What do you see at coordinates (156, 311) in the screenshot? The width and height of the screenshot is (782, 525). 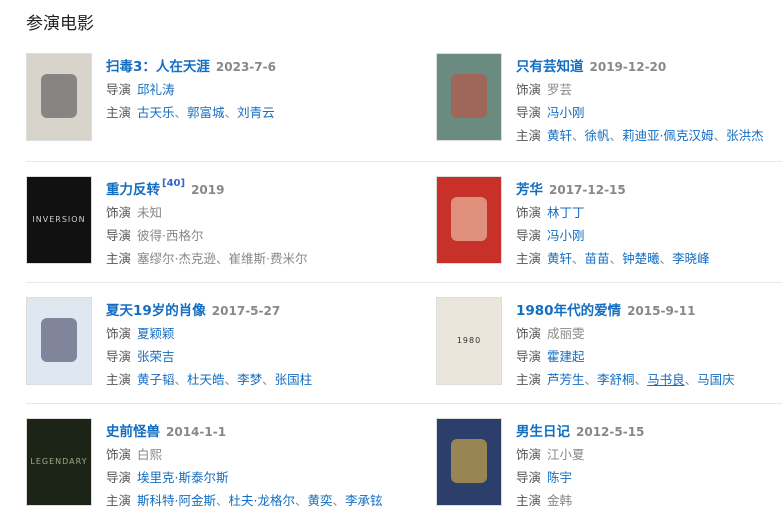 I see `film-title-link: 夏天19岁的肖像` at bounding box center [156, 311].